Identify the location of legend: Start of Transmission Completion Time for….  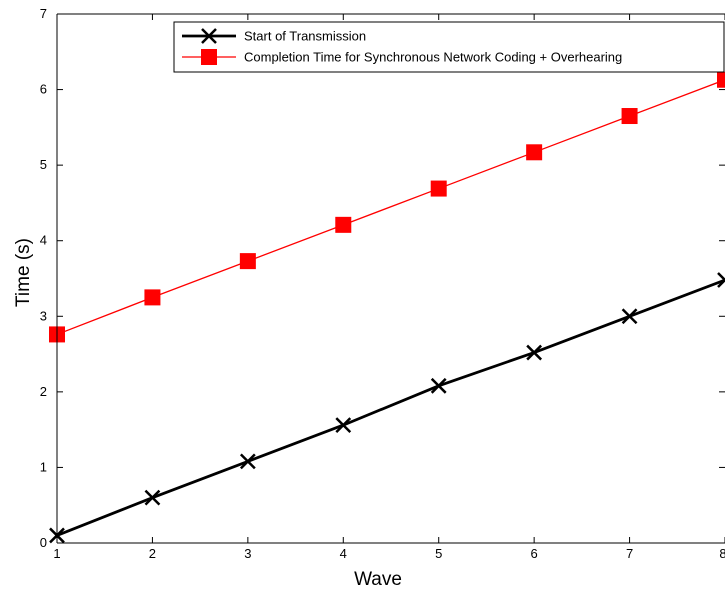
(449, 47).